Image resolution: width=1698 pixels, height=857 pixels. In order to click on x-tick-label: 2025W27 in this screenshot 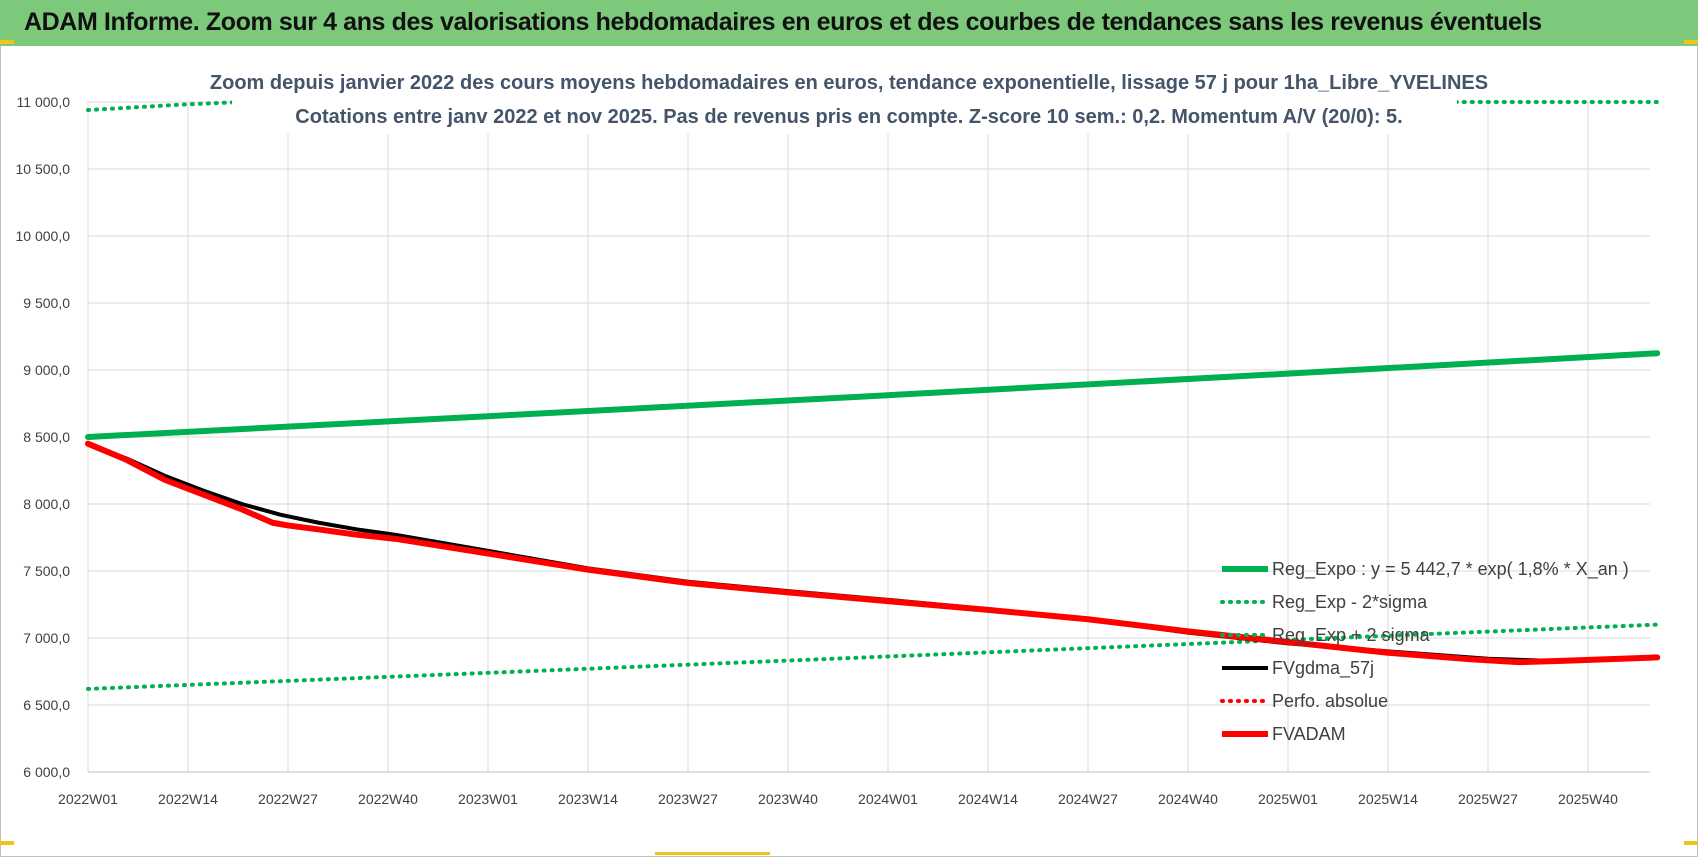, I will do `click(1488, 799)`.